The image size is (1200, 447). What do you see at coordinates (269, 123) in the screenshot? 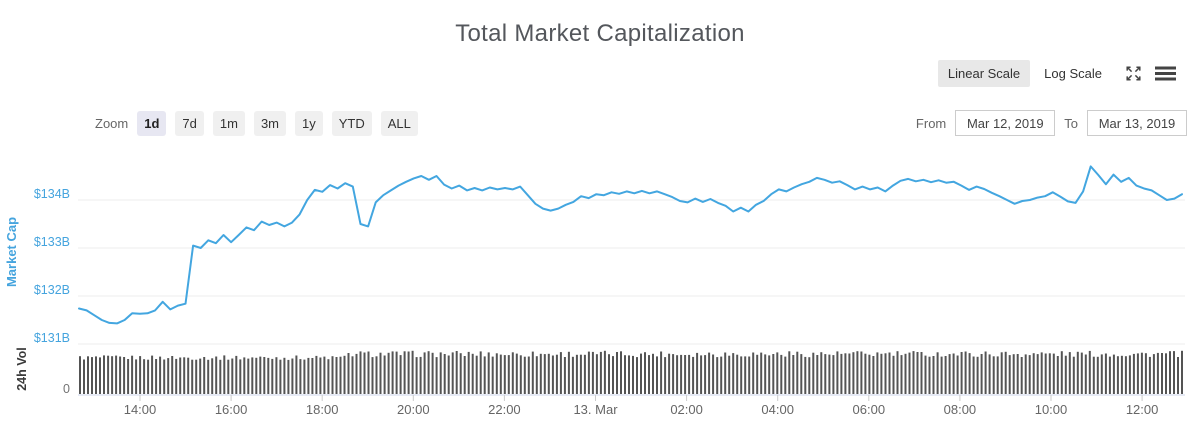
I see `zoom-button-3m: 3m` at bounding box center [269, 123].